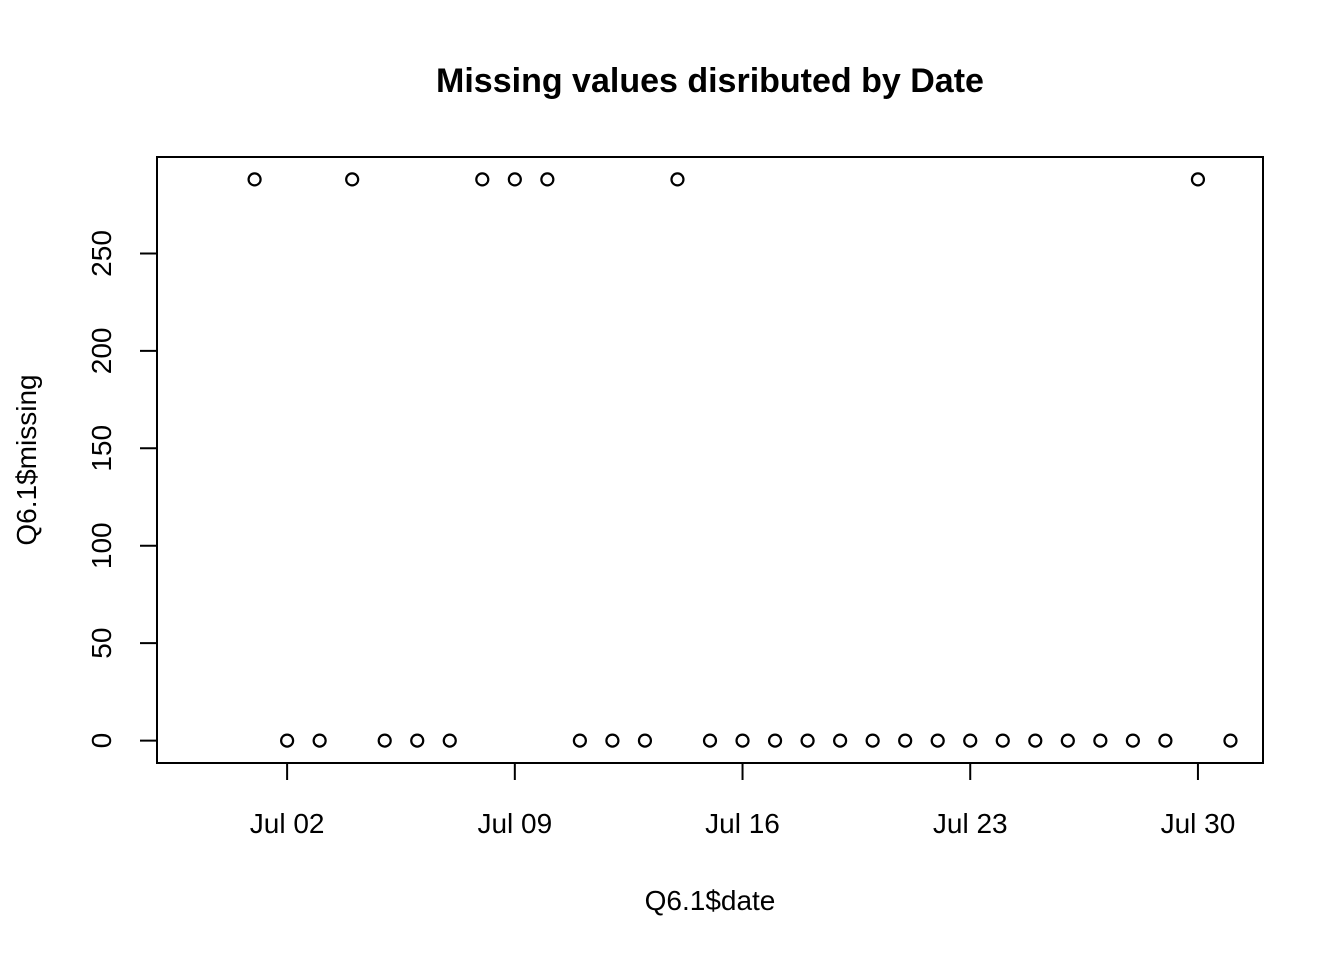 This screenshot has height=960, width=1344. I want to click on y-tick-label: 50, so click(101, 643).